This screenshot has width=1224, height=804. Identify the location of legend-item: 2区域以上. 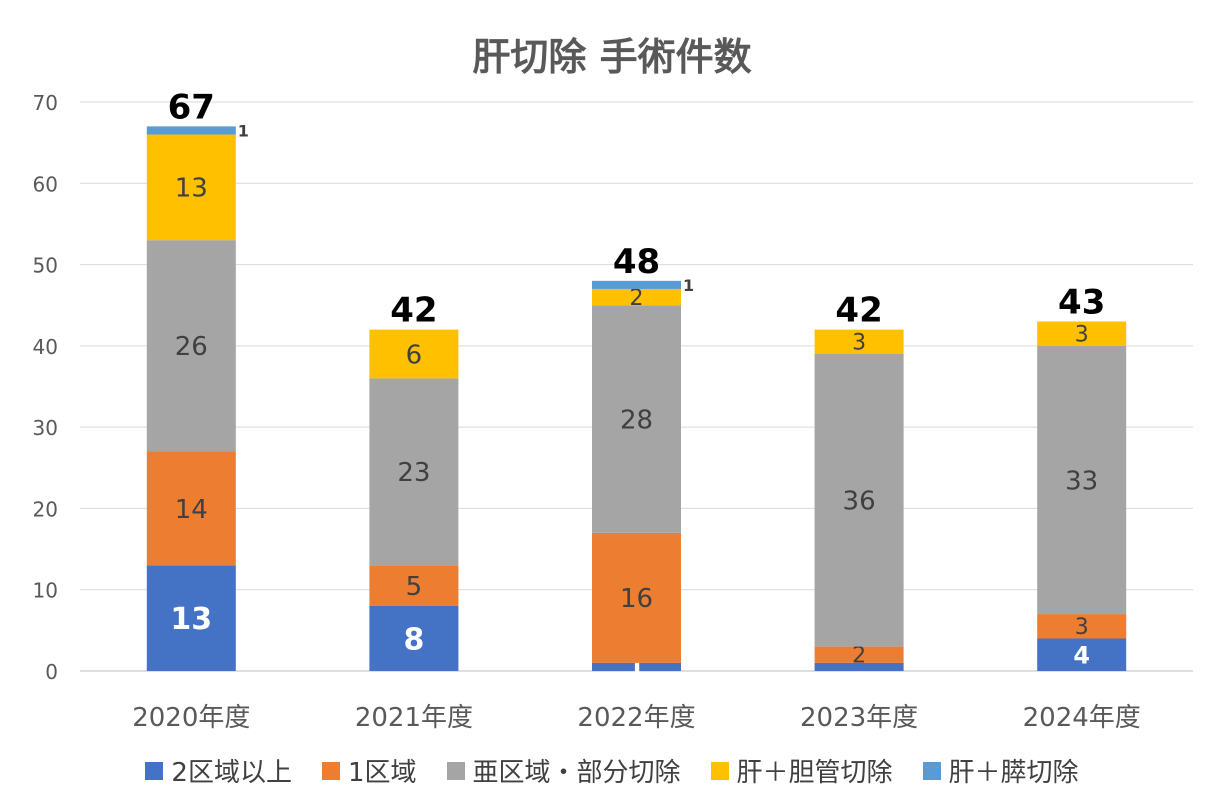
(218, 770).